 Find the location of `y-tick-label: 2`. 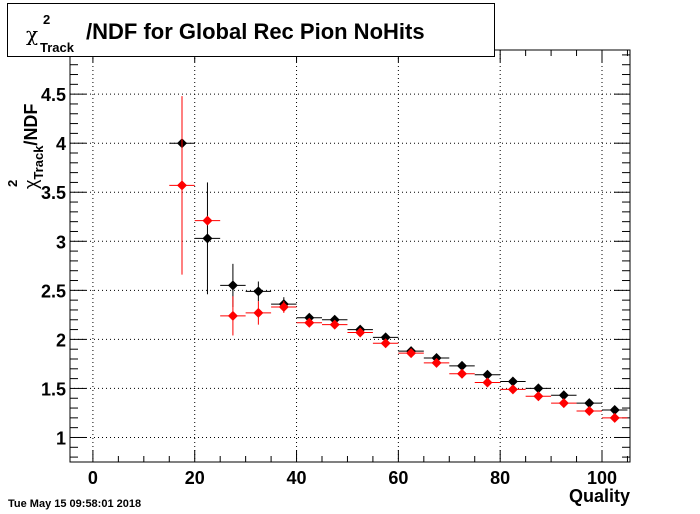

y-tick-label: 2 is located at coordinates (61, 340).